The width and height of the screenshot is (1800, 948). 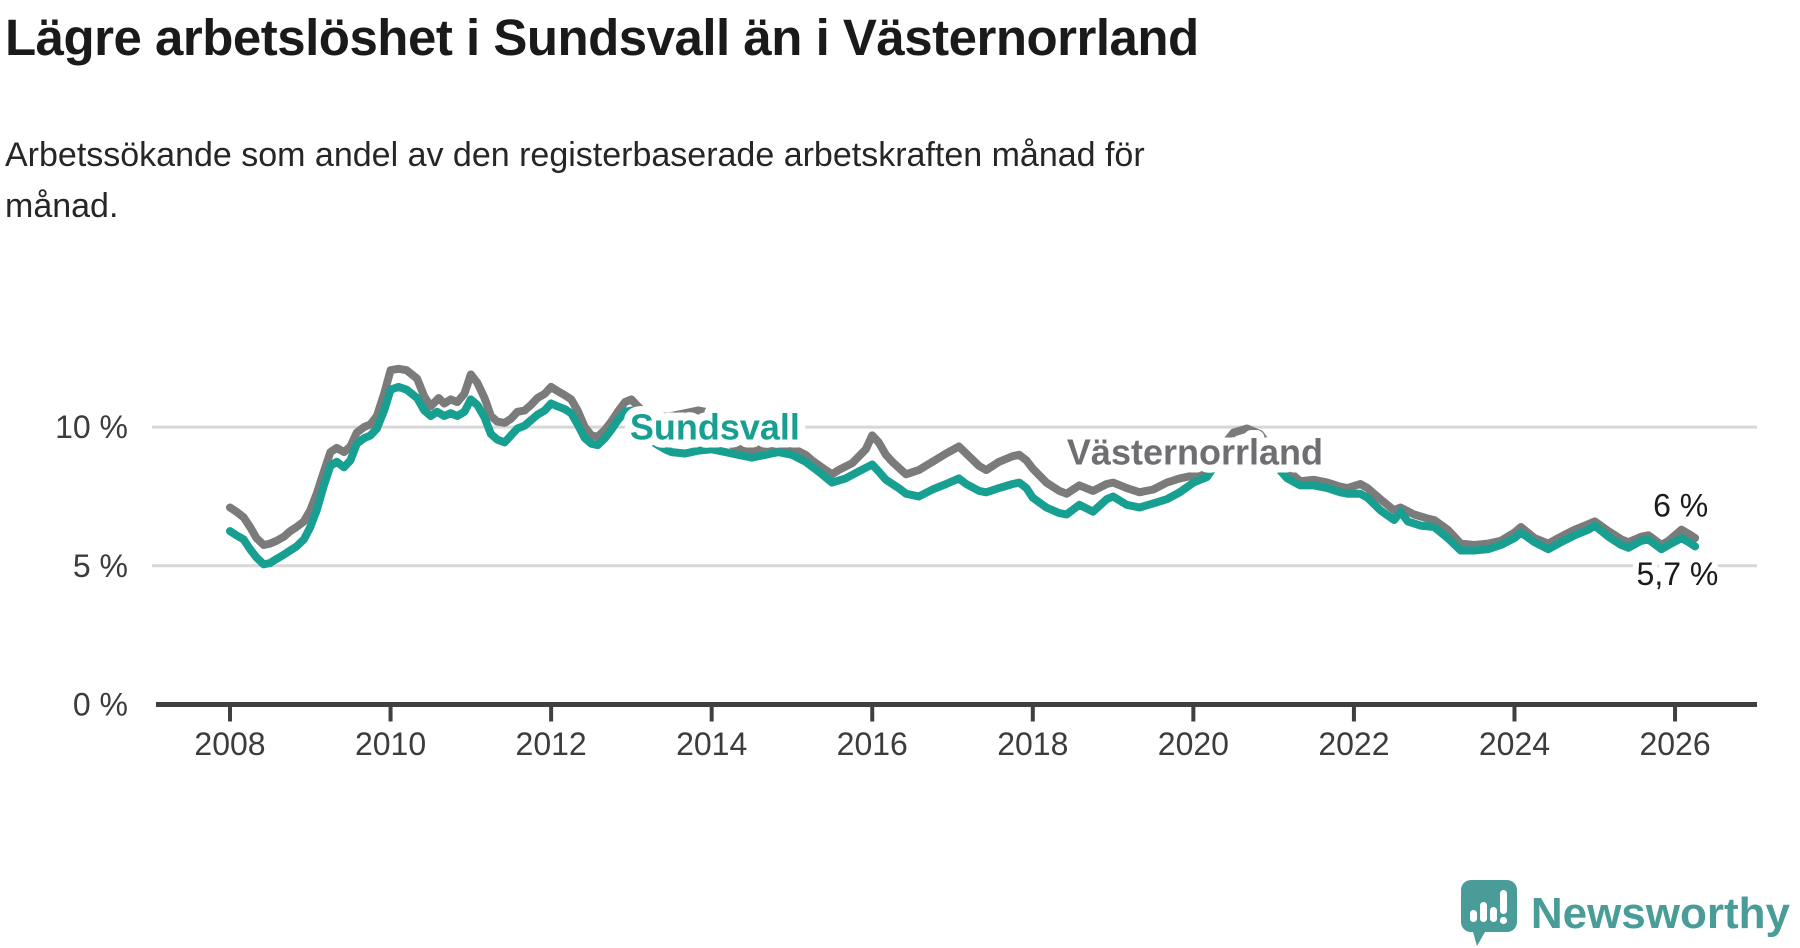 What do you see at coordinates (1660, 913) in the screenshot?
I see `newsworthy-wordmark: Newsworthy` at bounding box center [1660, 913].